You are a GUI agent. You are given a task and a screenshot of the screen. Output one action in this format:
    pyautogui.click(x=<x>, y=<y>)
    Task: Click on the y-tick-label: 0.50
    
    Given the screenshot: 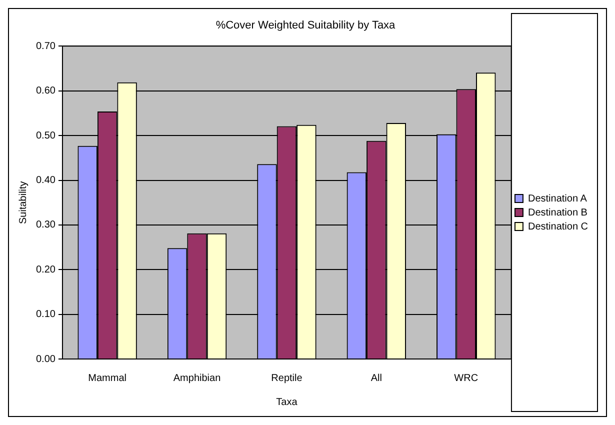 What is the action you would take?
    pyautogui.click(x=46, y=136)
    